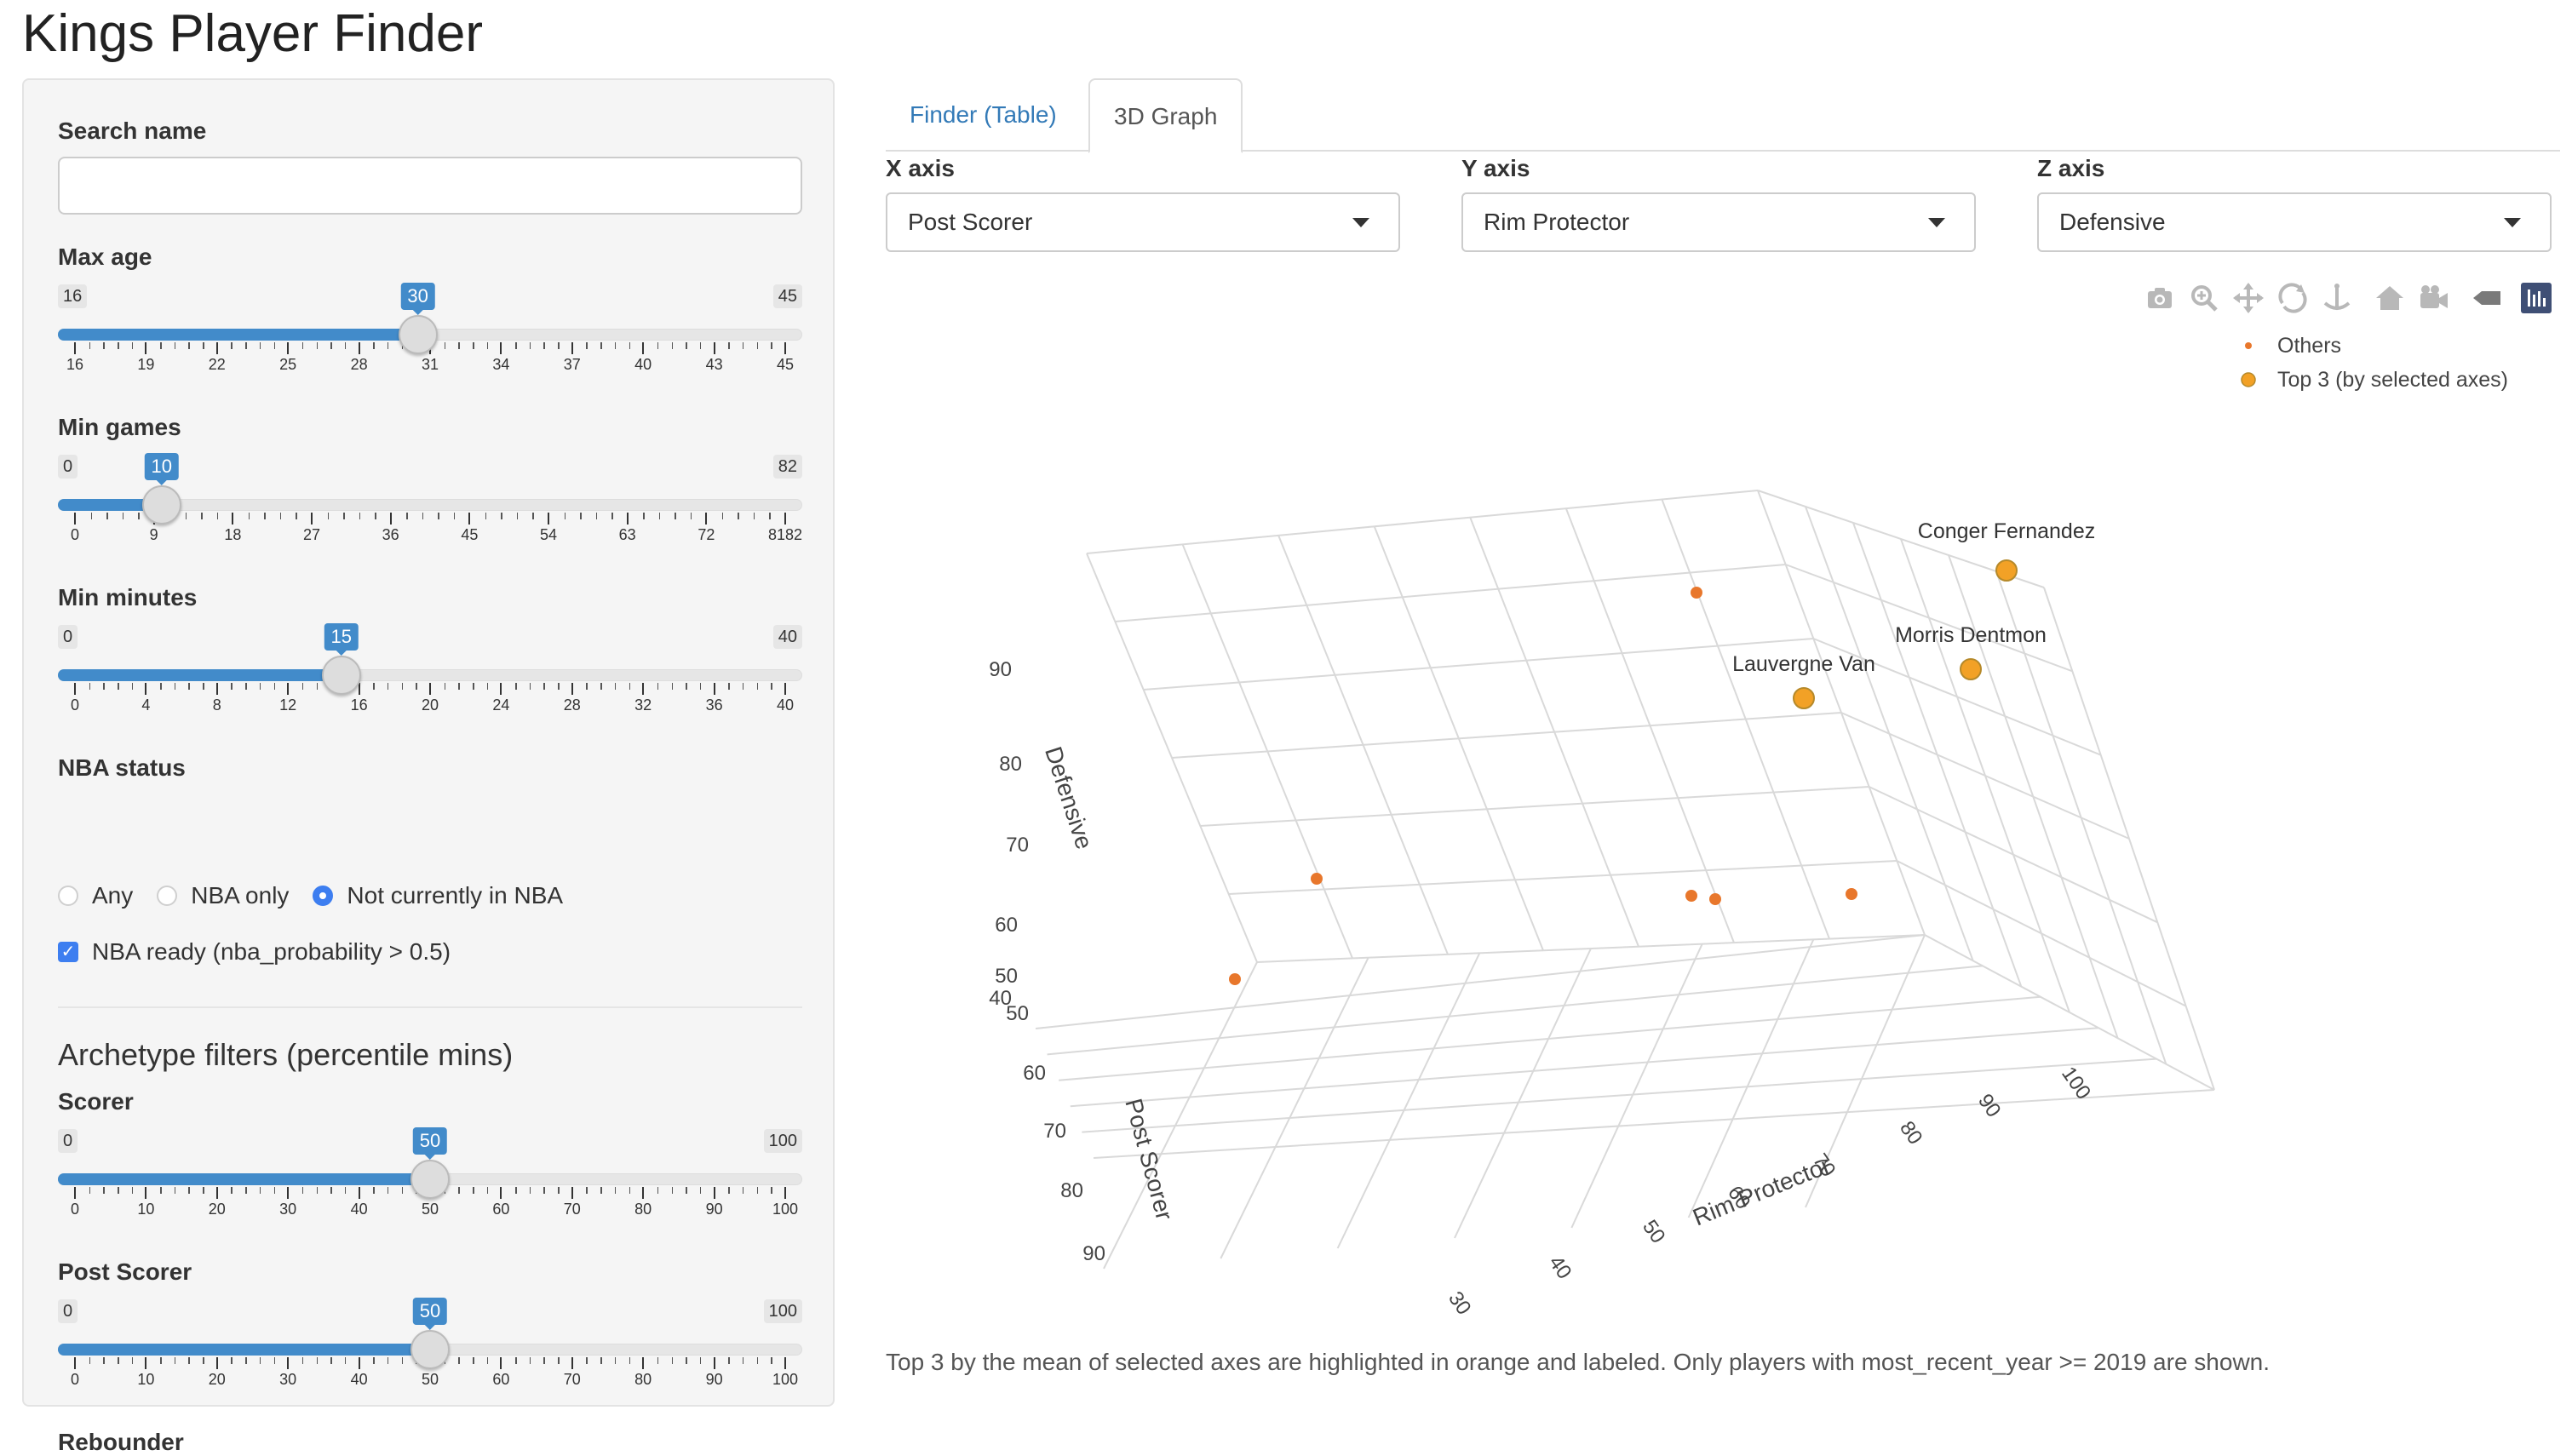 The image size is (2572, 1456). I want to click on slider-tick-label: 22, so click(217, 365).